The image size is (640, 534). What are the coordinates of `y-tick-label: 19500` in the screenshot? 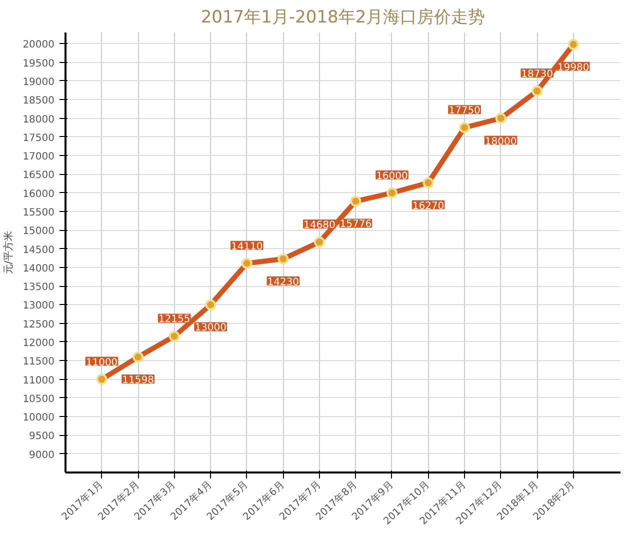 It's located at (38, 64).